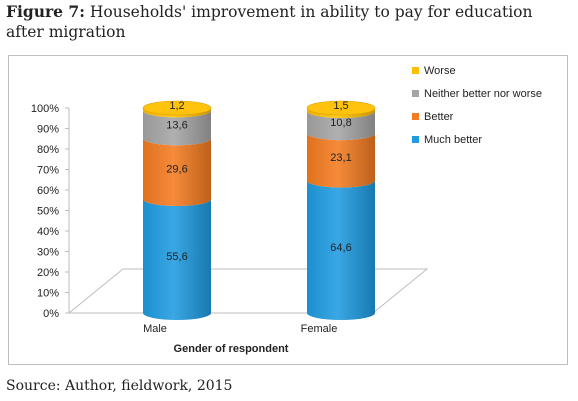 This screenshot has height=401, width=578. I want to click on y-axis: 0% 10% 20% 30% 40% 50% 60% 70% 80% 90% 100%, so click(50, 211).